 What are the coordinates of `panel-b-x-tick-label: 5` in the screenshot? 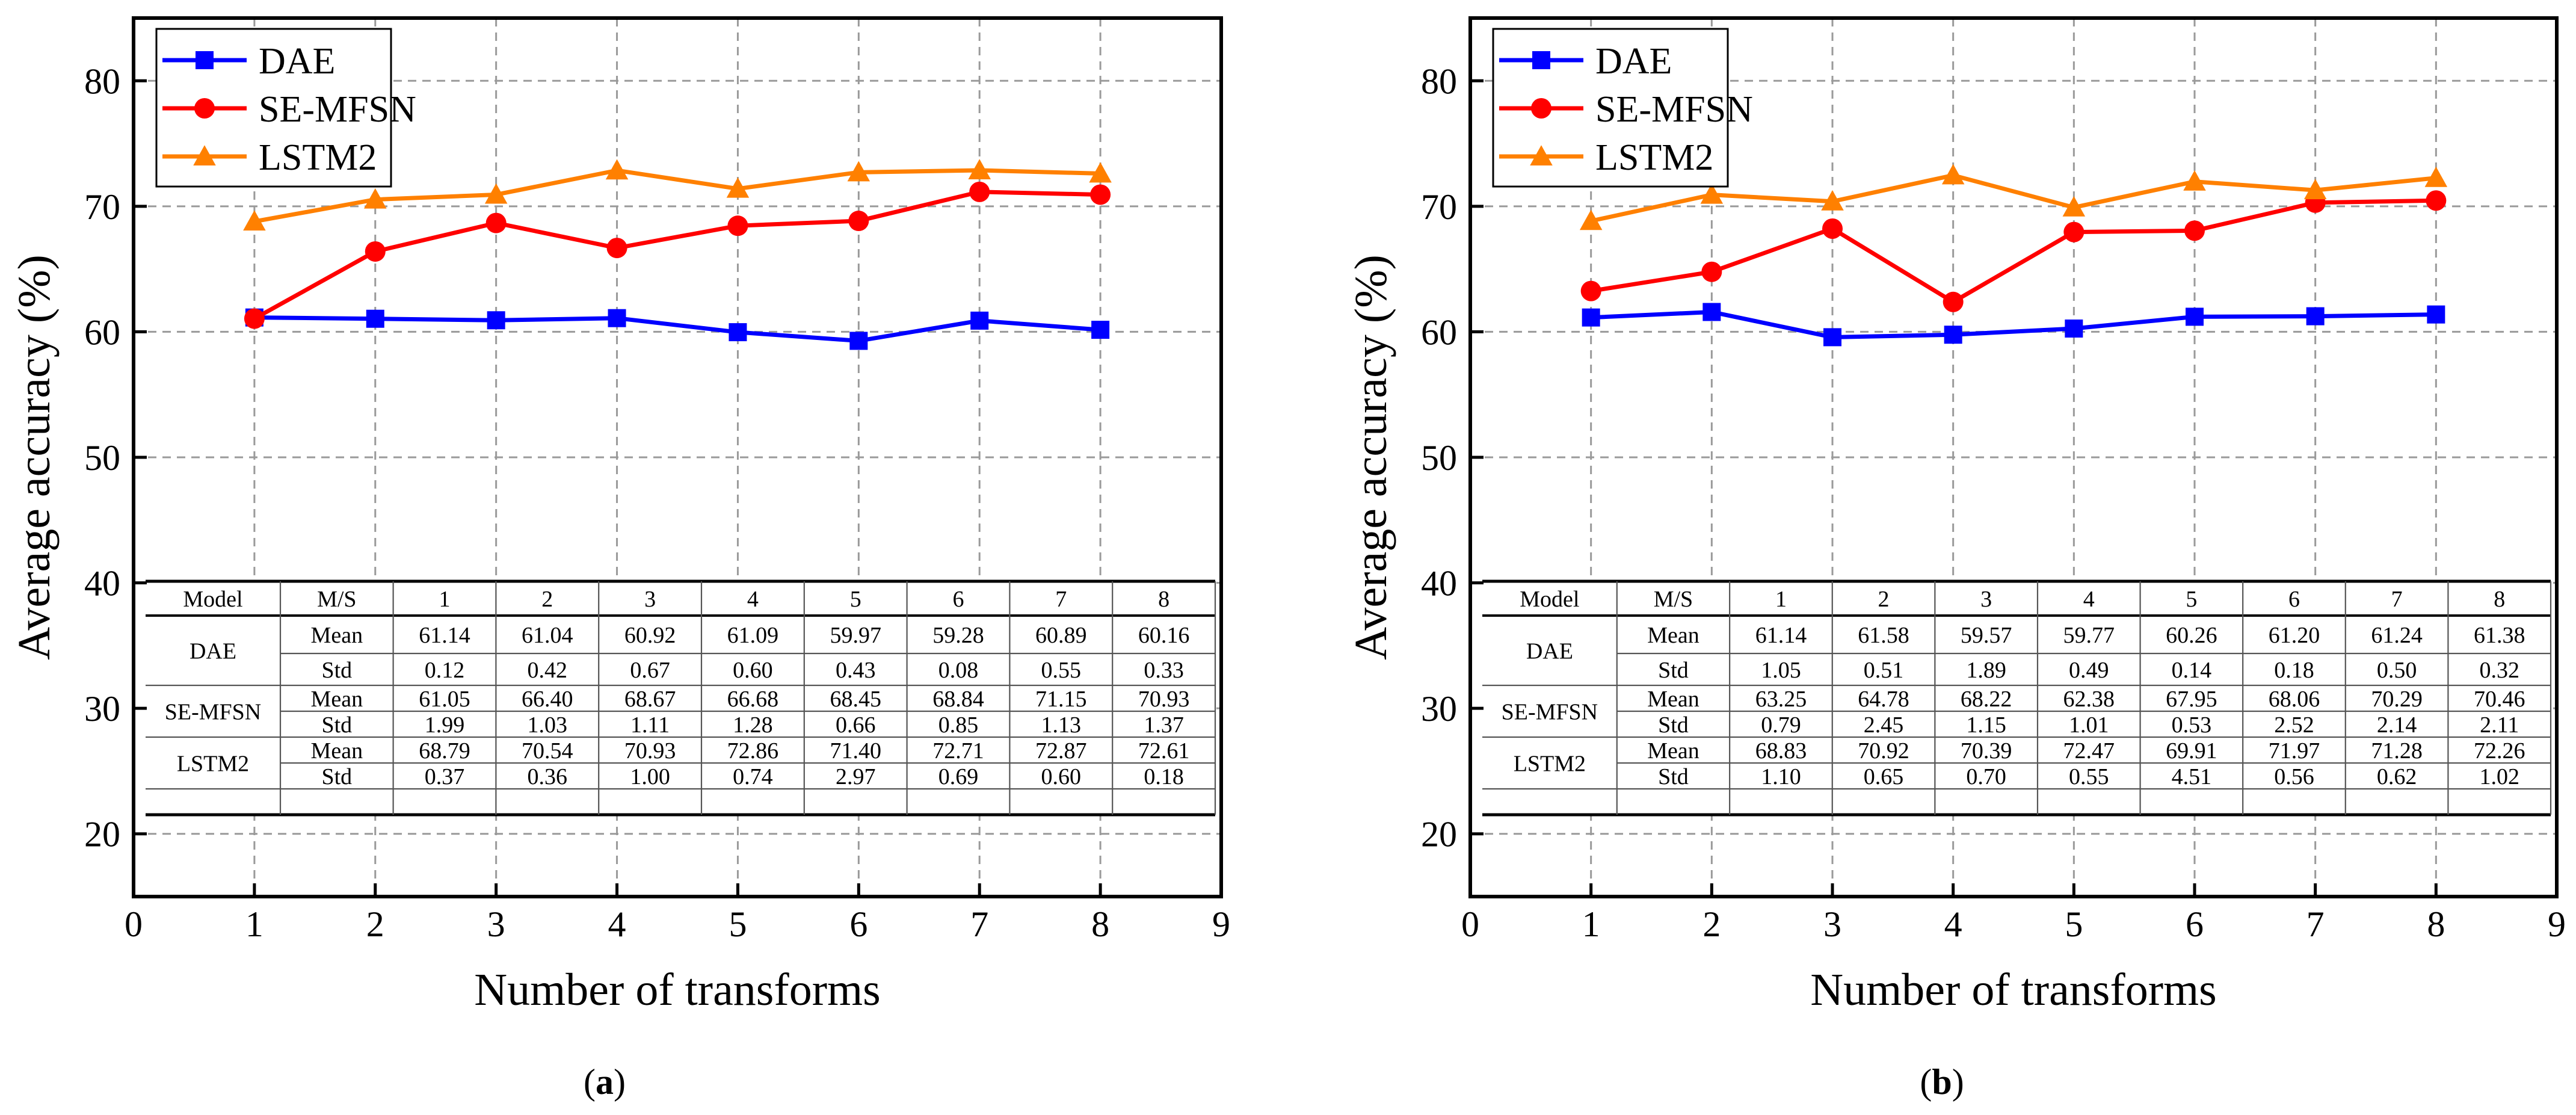 It's located at (2074, 924).